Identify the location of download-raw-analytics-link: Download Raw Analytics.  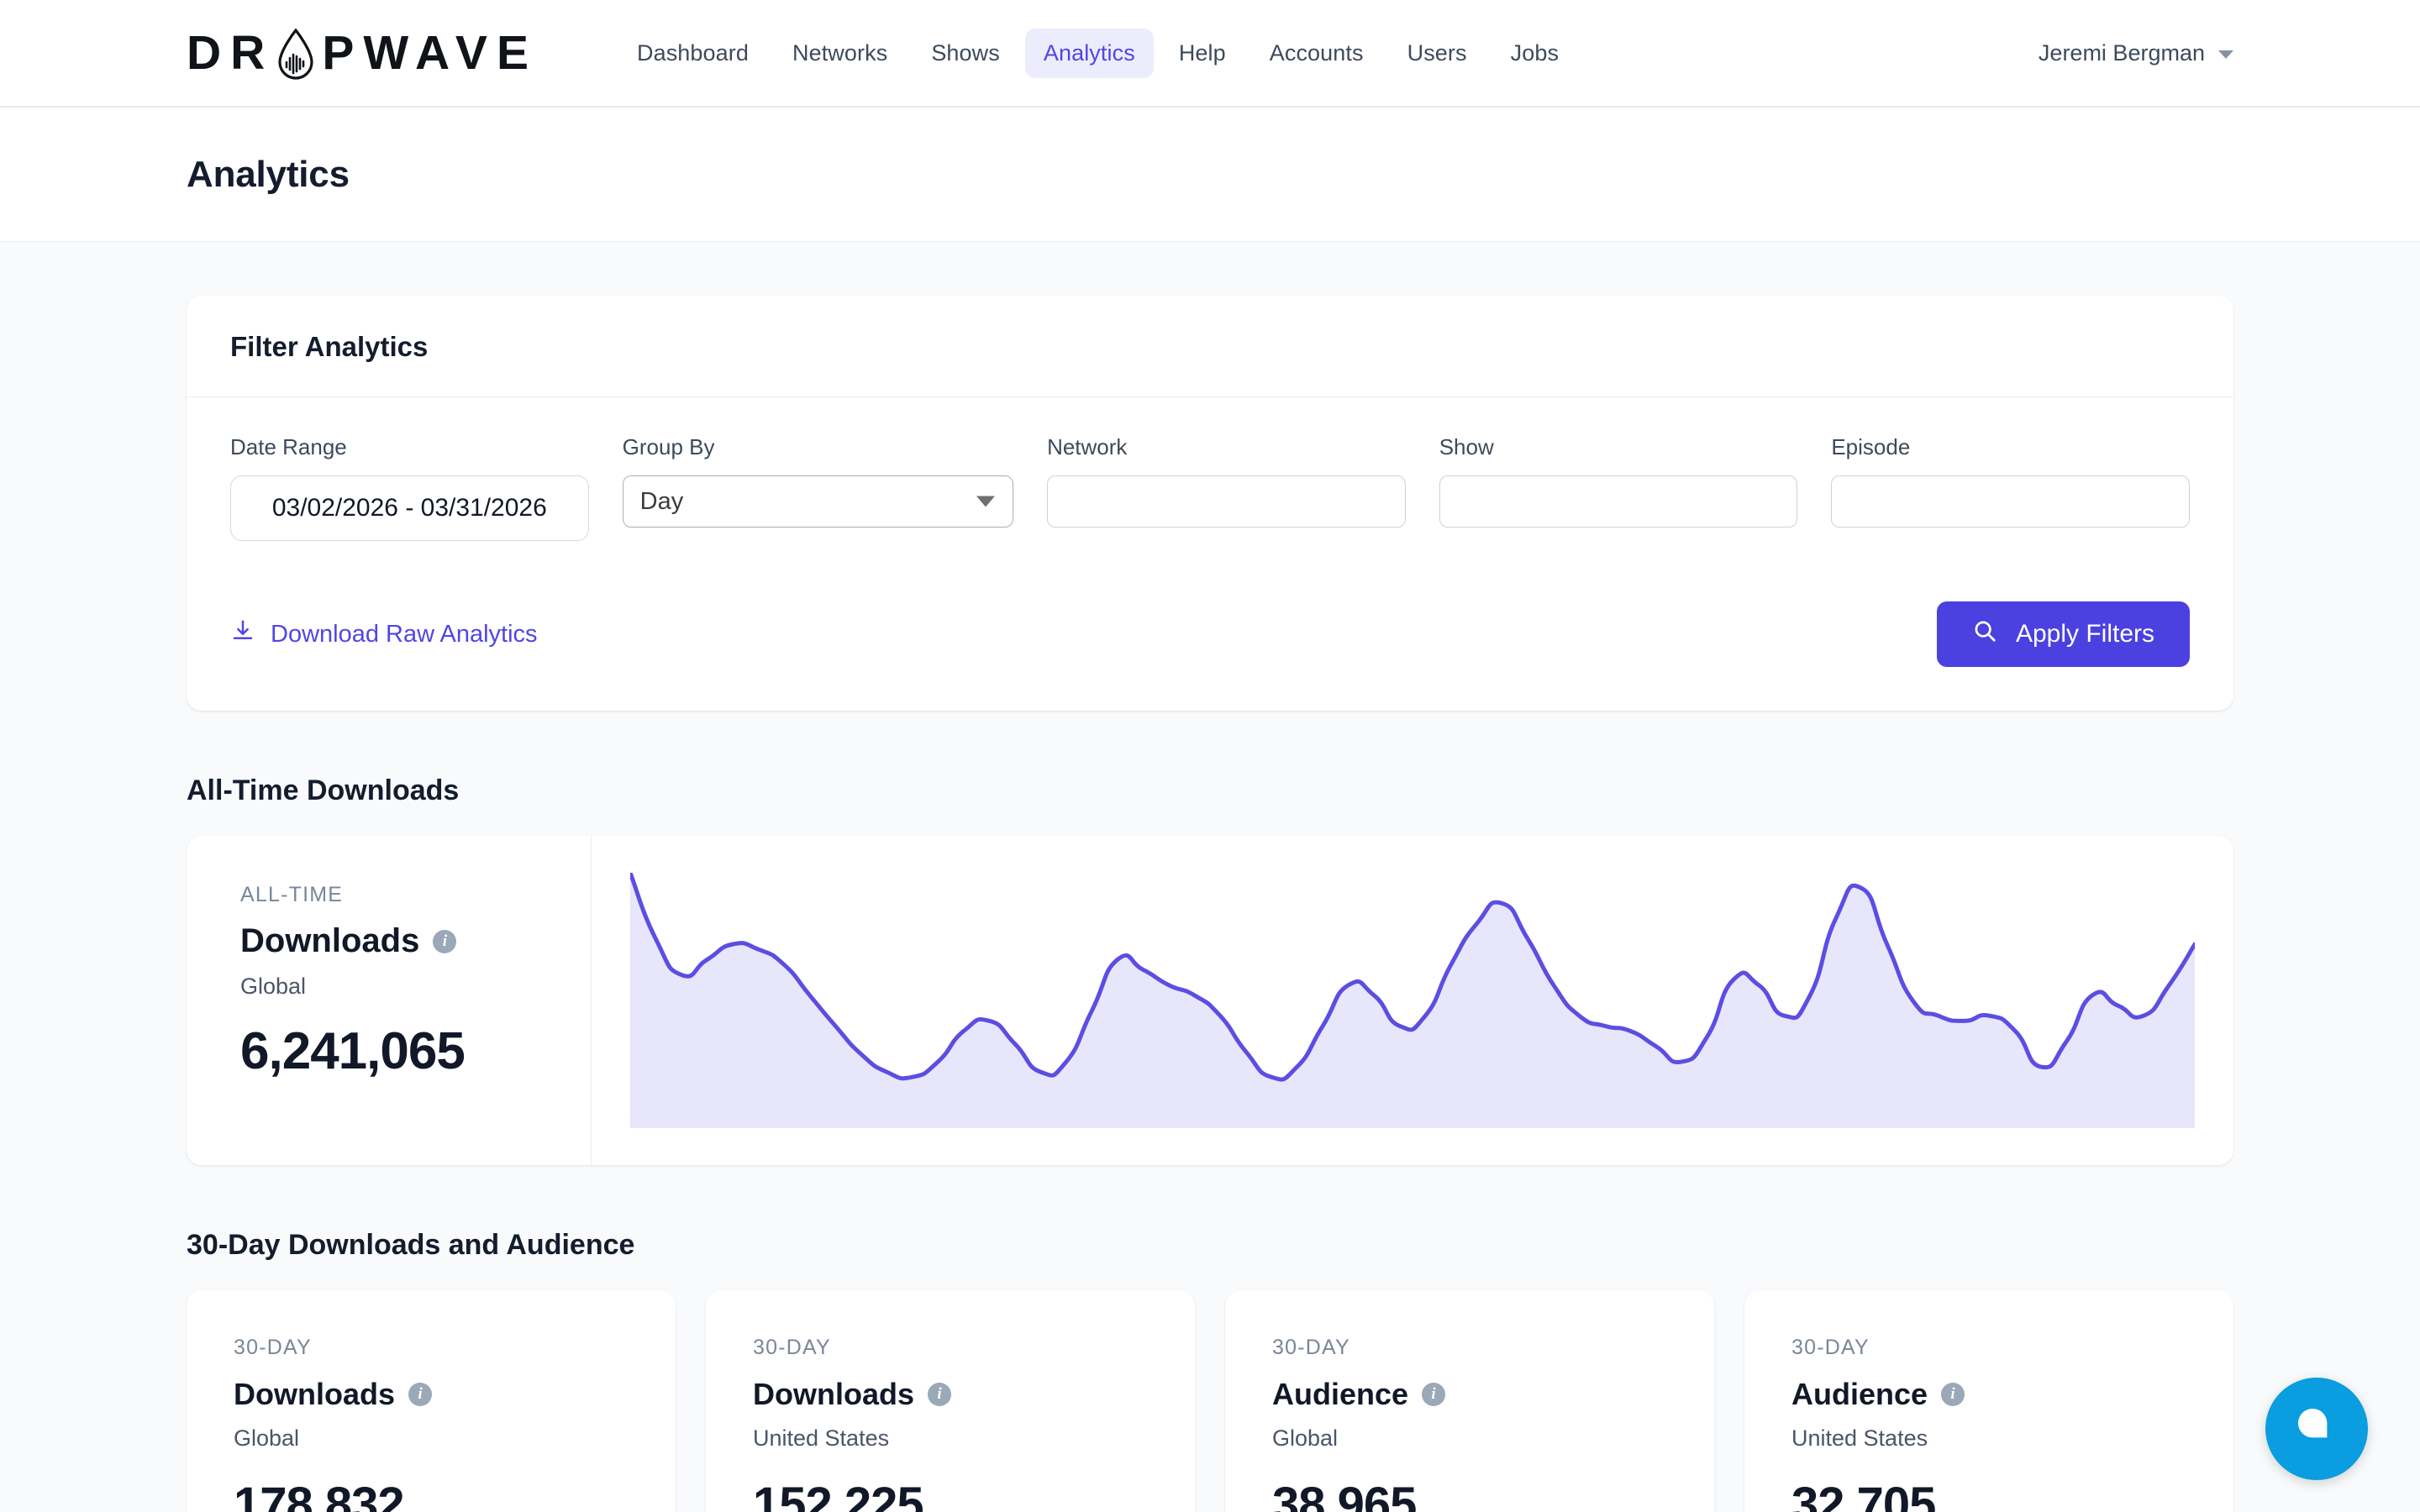
(384, 634).